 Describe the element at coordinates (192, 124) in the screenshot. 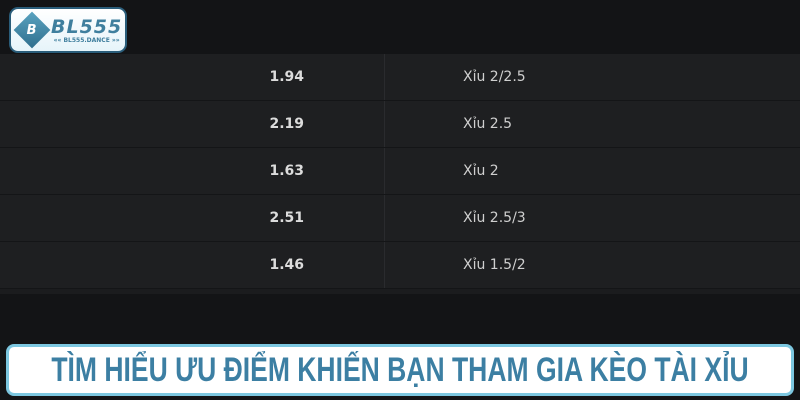

I see `odds-cell: 2.19` at that location.